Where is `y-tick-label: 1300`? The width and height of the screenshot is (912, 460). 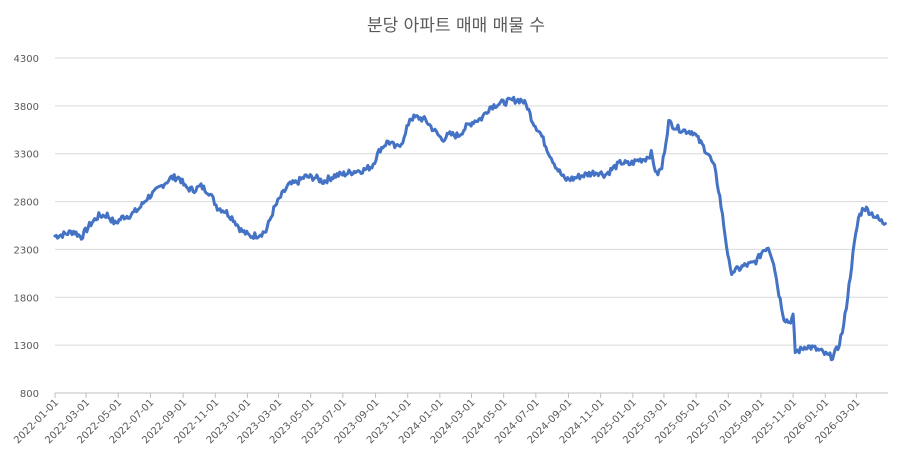 y-tick-label: 1300 is located at coordinates (26, 346).